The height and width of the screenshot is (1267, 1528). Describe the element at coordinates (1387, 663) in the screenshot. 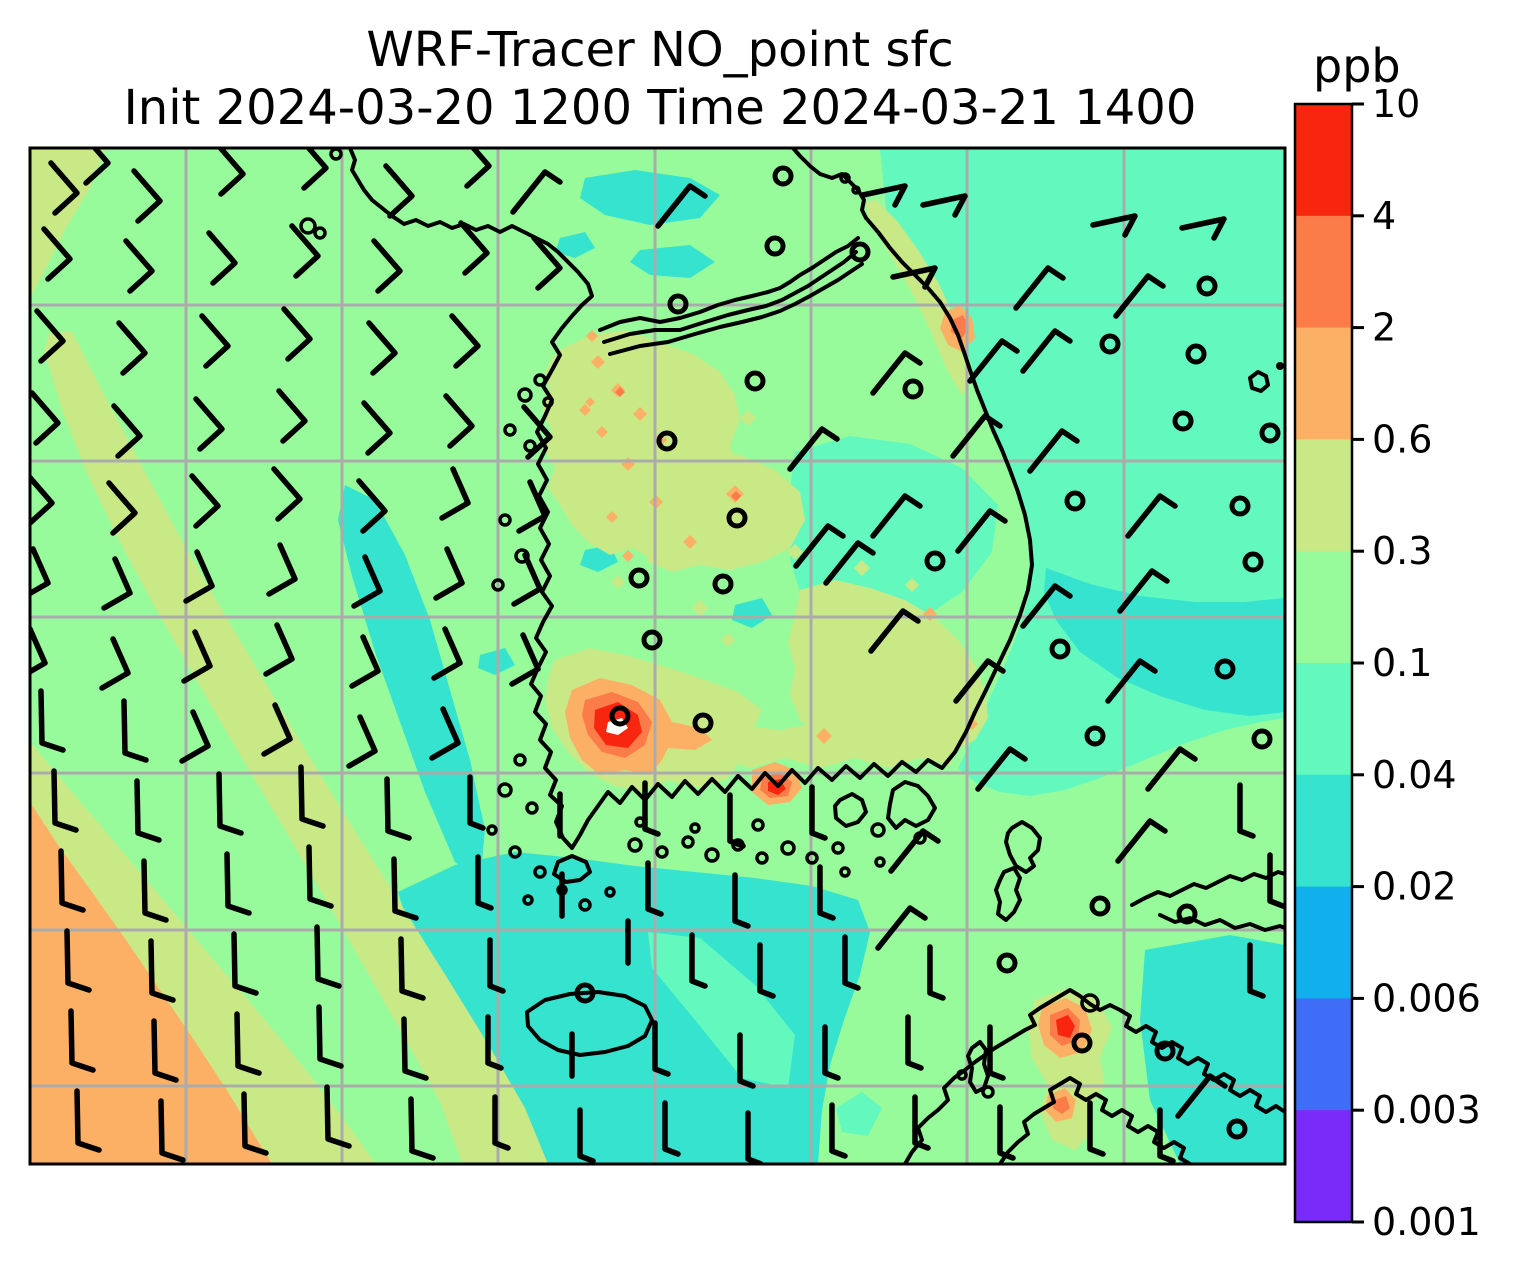

I see `colorbar: 10 4 2 0.6 0.3 0.1 0.04 0.02 0.006 0.003 0.001` at that location.